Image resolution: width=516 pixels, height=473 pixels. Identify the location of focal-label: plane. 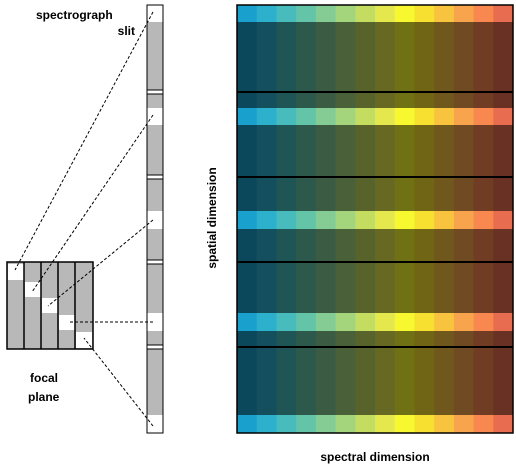
(44, 397).